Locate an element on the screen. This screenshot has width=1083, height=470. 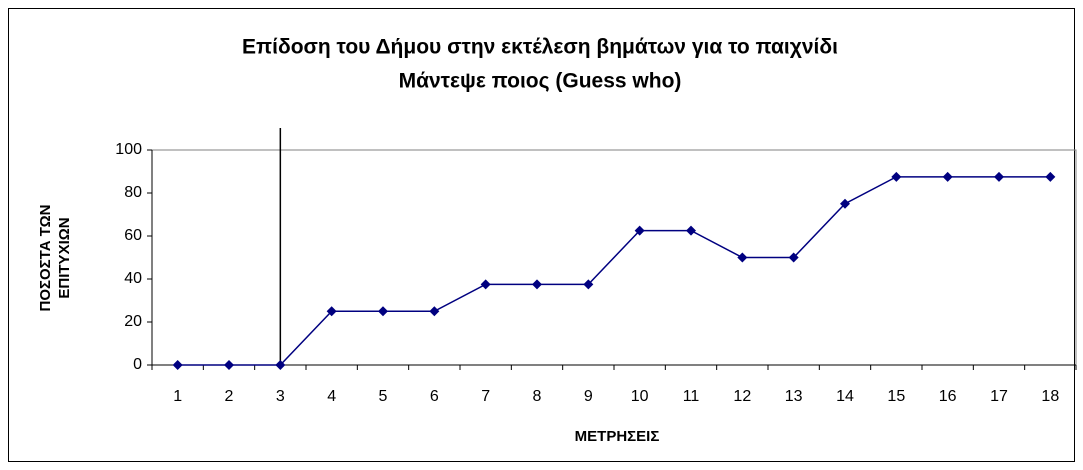
x-tick-label: 7 is located at coordinates (485, 396).